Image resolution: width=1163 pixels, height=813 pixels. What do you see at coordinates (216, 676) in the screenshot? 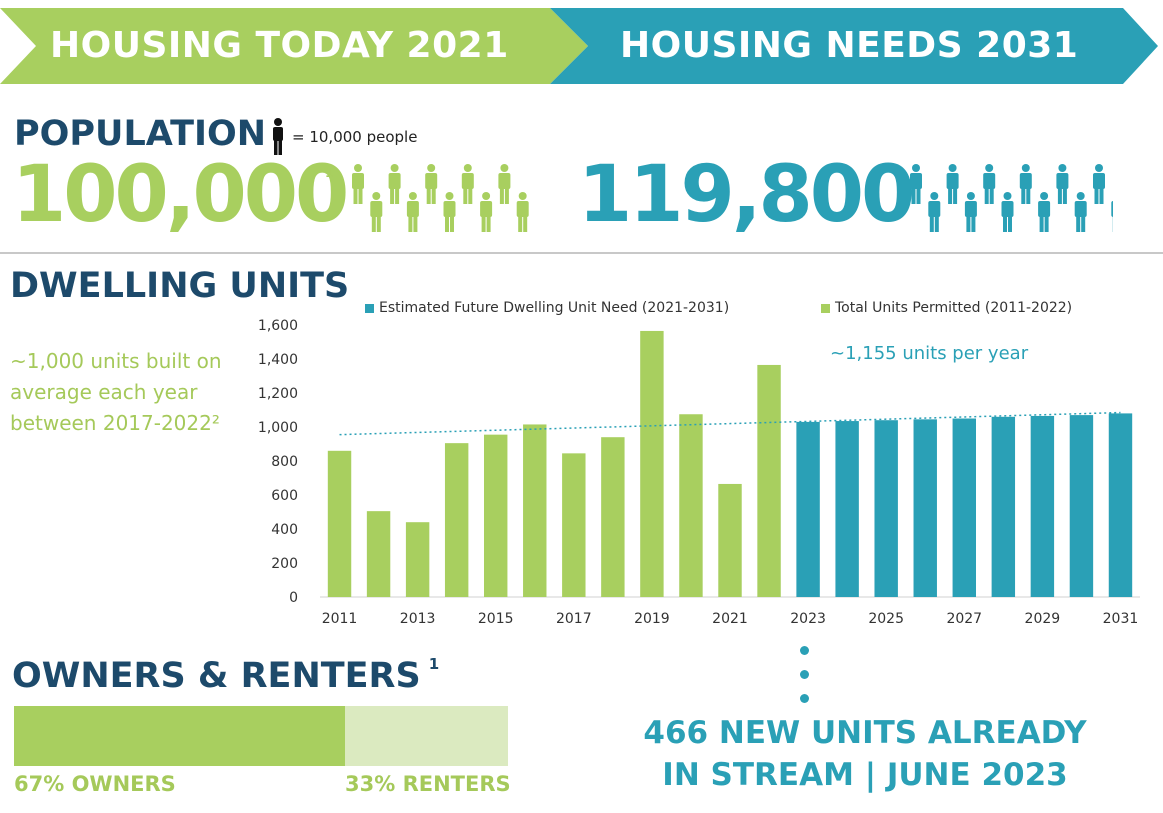
I see `owners-renters-heading-text: OWNERS & RENTERS` at bounding box center [216, 676].